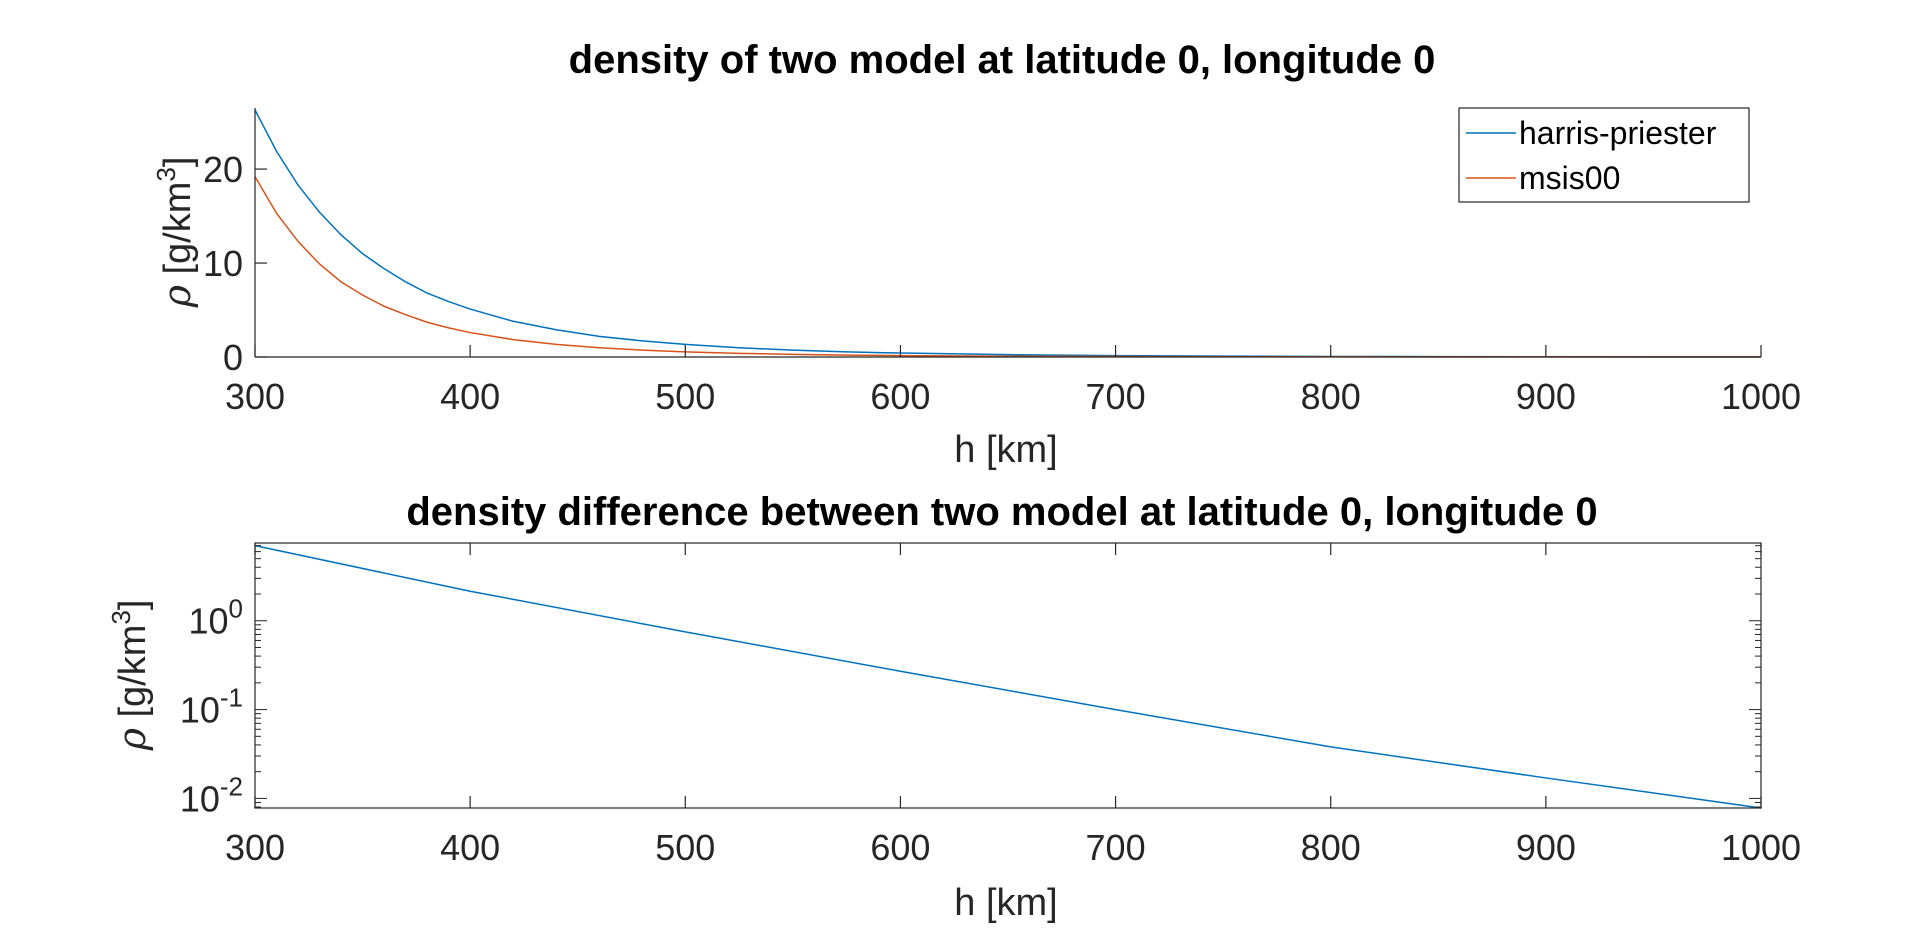  What do you see at coordinates (1331, 847) in the screenshot?
I see `bottom-chart-x-tick-label: 800` at bounding box center [1331, 847].